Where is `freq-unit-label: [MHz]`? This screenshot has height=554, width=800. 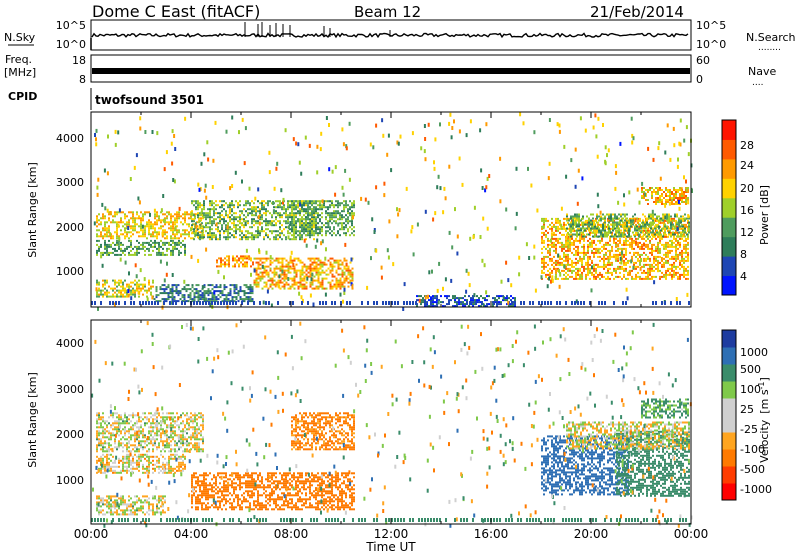
freq-unit-label: [MHz] is located at coordinates (20, 72).